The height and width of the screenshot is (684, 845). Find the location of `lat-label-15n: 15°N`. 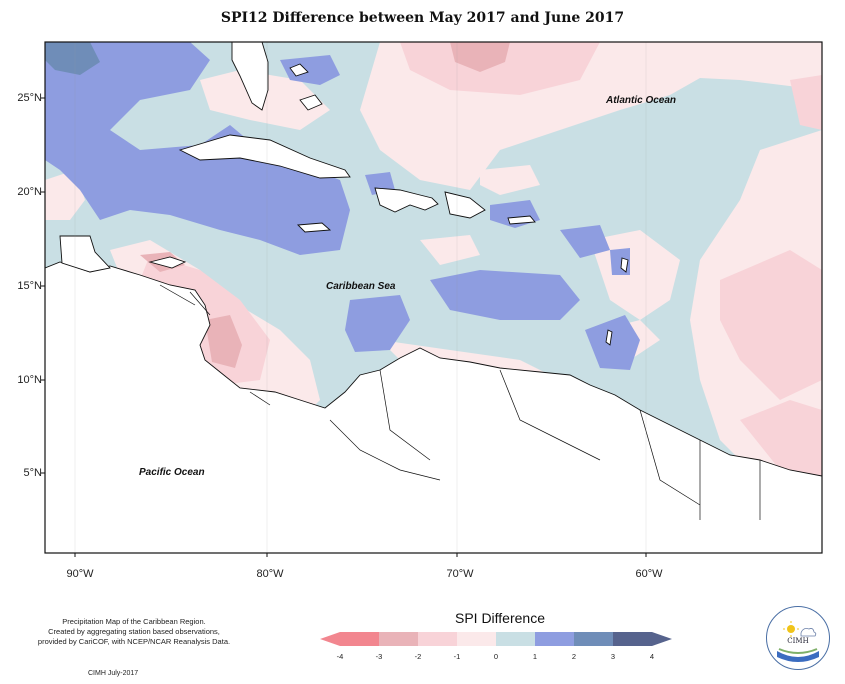

lat-label-15n: 15°N is located at coordinates (29, 286).